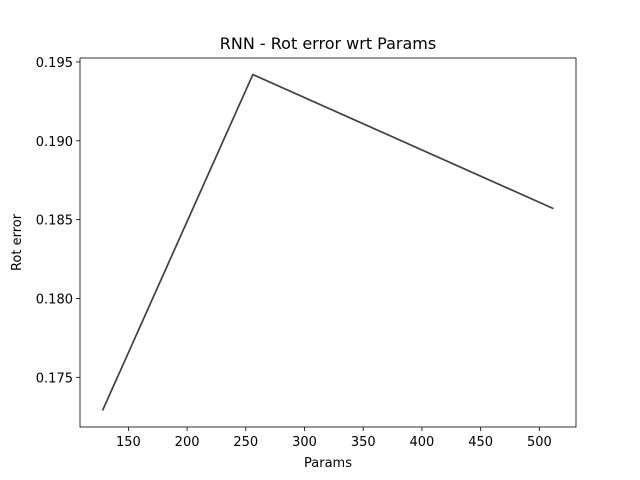 Image resolution: width=640 pixels, height=480 pixels. I want to click on x-axis-label: Params, so click(328, 463).